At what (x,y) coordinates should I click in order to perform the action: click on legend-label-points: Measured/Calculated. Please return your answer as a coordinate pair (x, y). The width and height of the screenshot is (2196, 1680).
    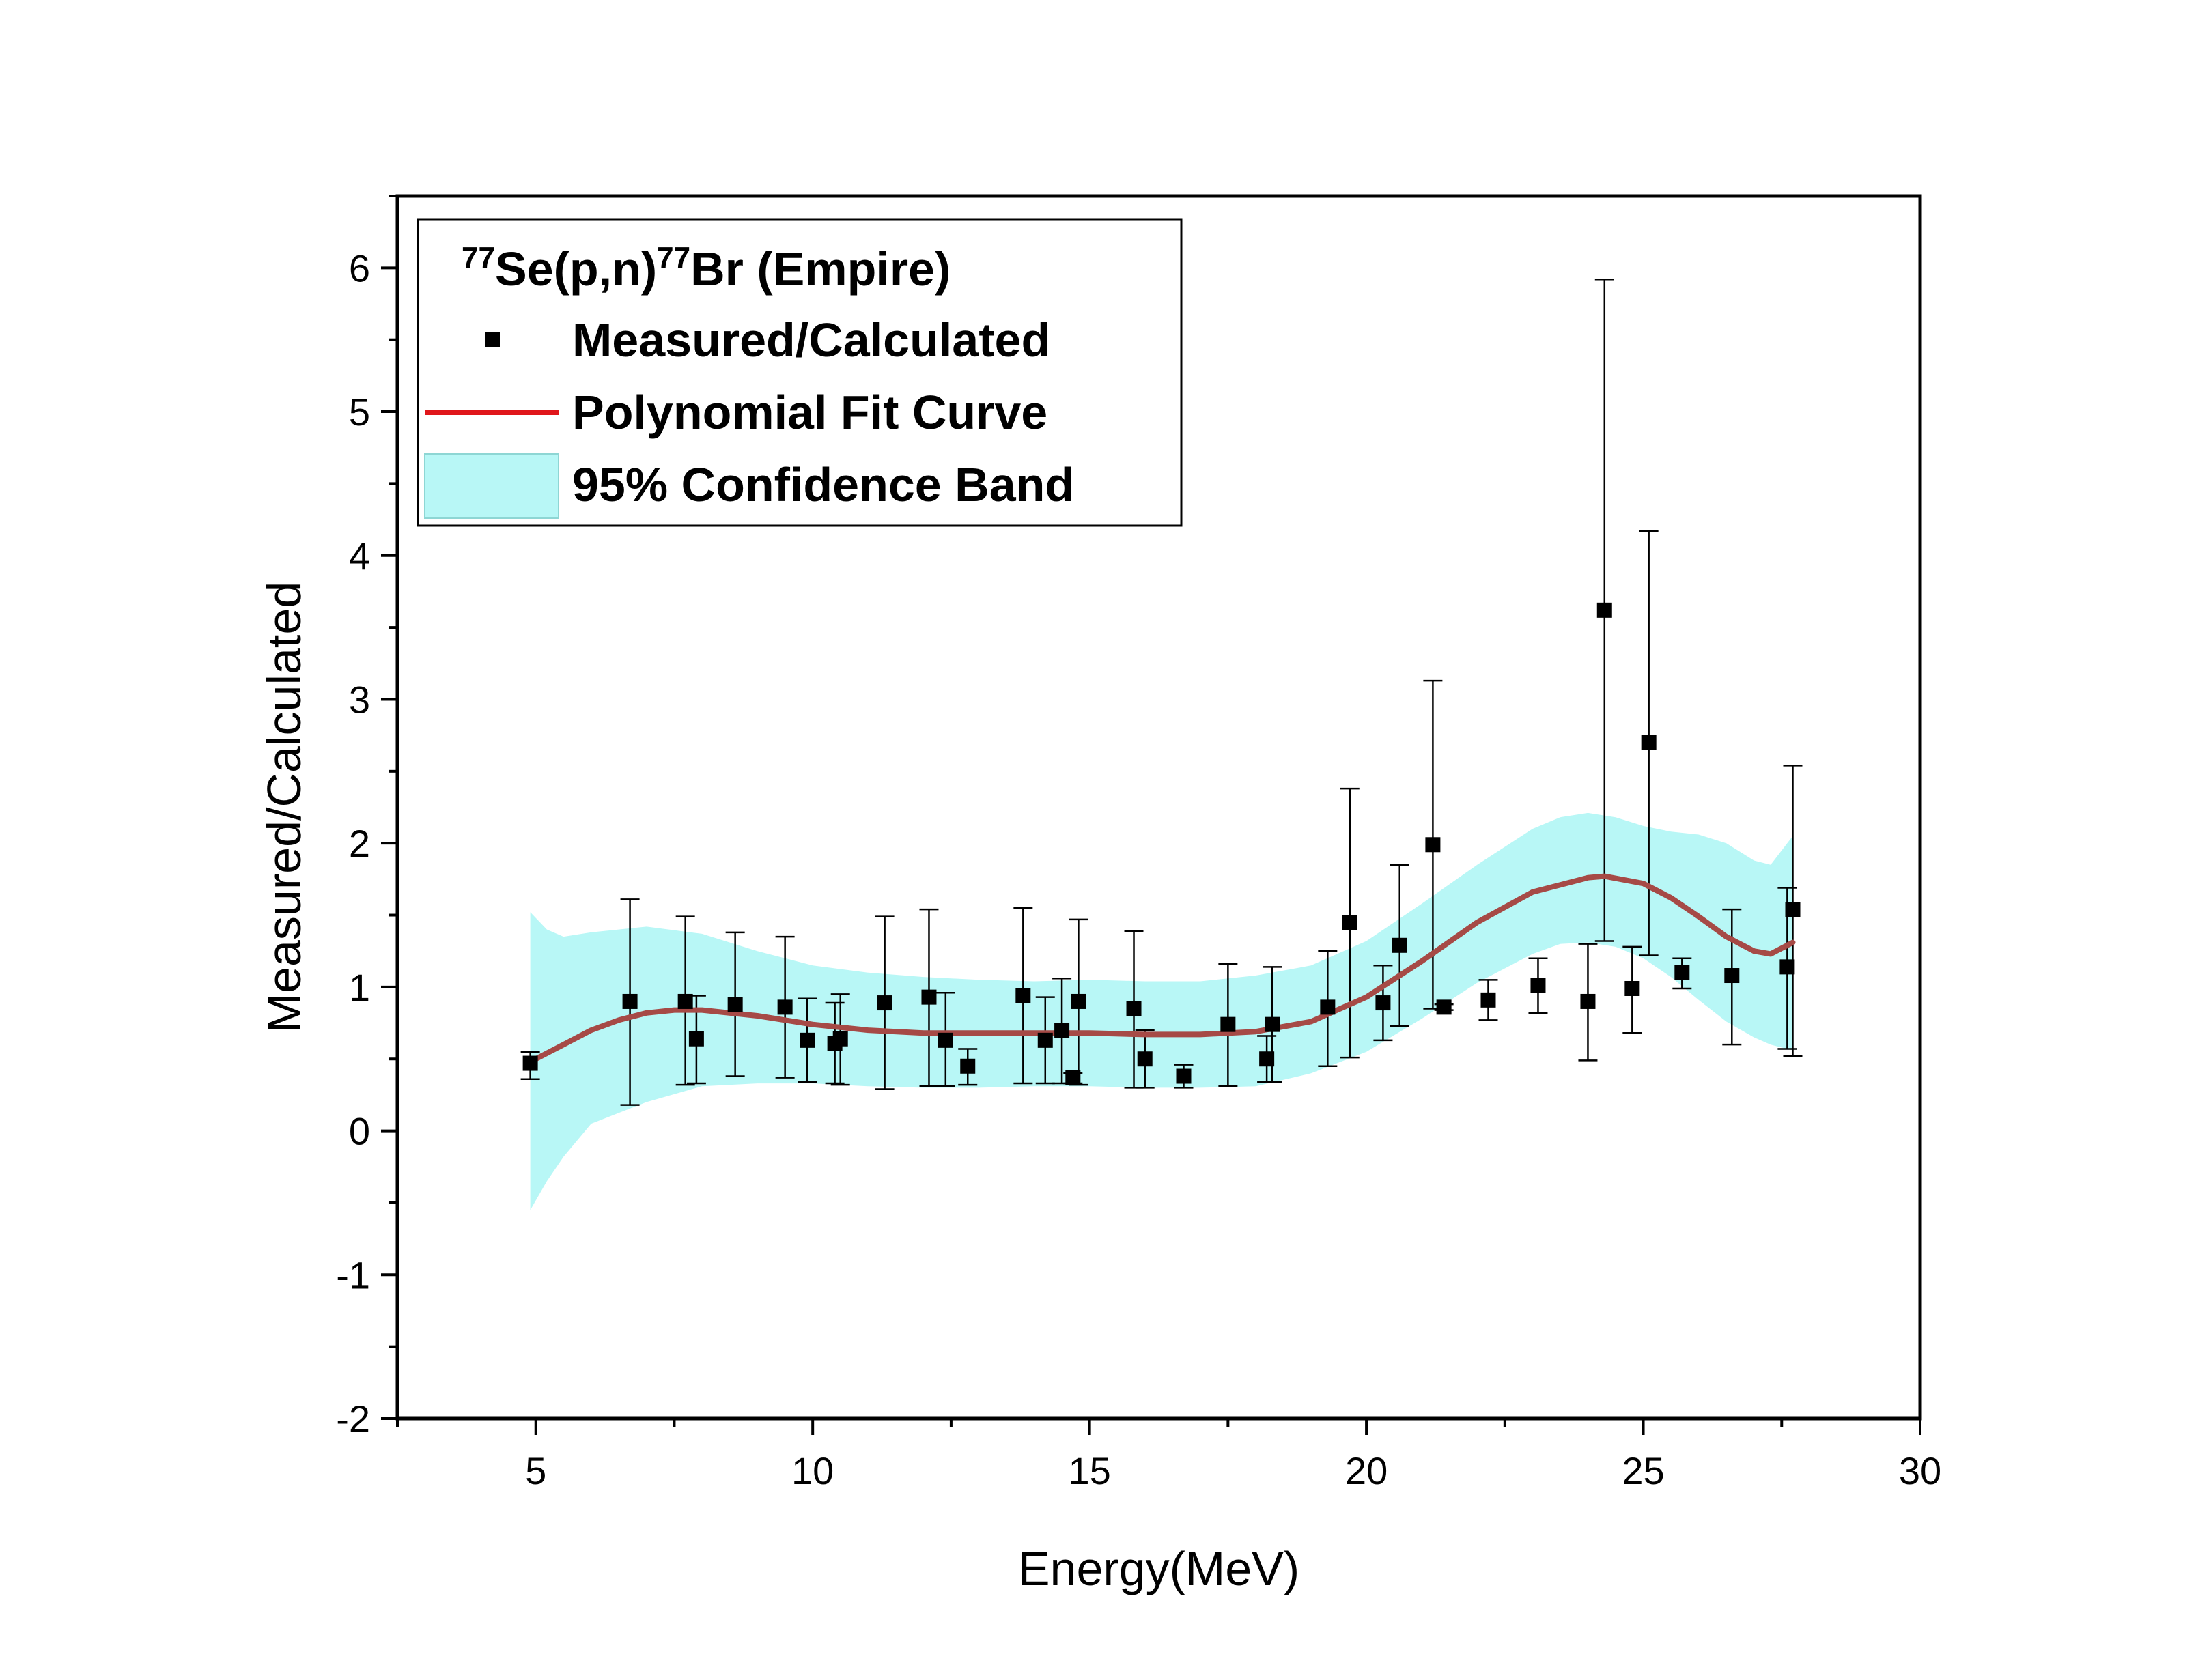
    Looking at the image, I should click on (811, 340).